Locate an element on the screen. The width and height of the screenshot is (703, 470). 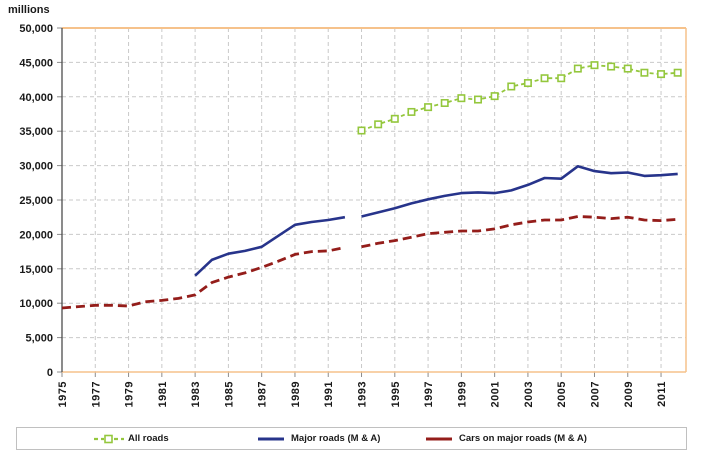
svg-text: 1991 is located at coordinates (329, 394).